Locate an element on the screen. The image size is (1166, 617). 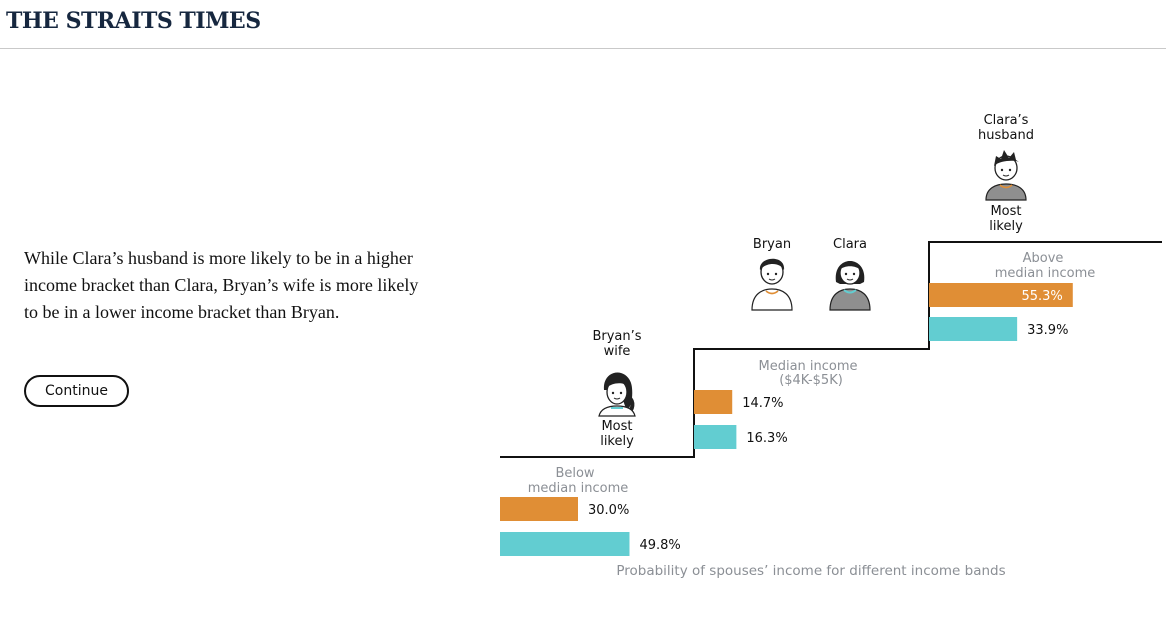
band-label-below-line2: median income is located at coordinates (578, 488).